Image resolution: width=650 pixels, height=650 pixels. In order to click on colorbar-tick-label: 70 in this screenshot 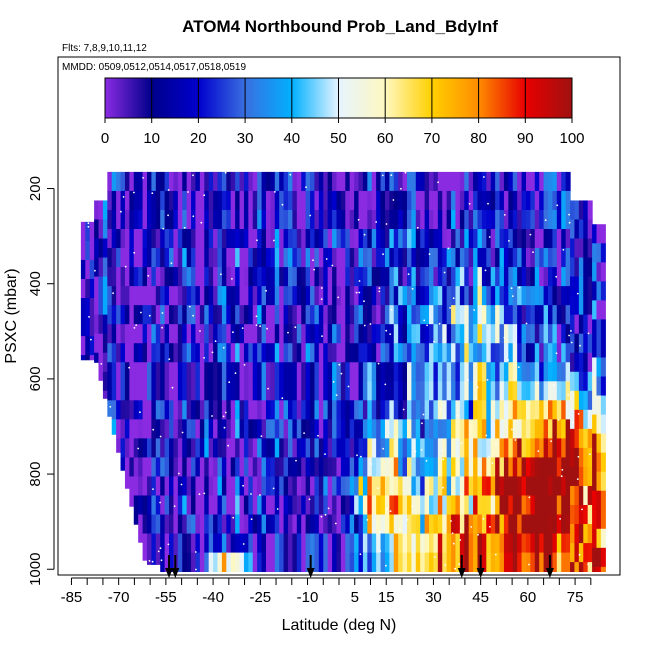, I will do `click(432, 138)`.